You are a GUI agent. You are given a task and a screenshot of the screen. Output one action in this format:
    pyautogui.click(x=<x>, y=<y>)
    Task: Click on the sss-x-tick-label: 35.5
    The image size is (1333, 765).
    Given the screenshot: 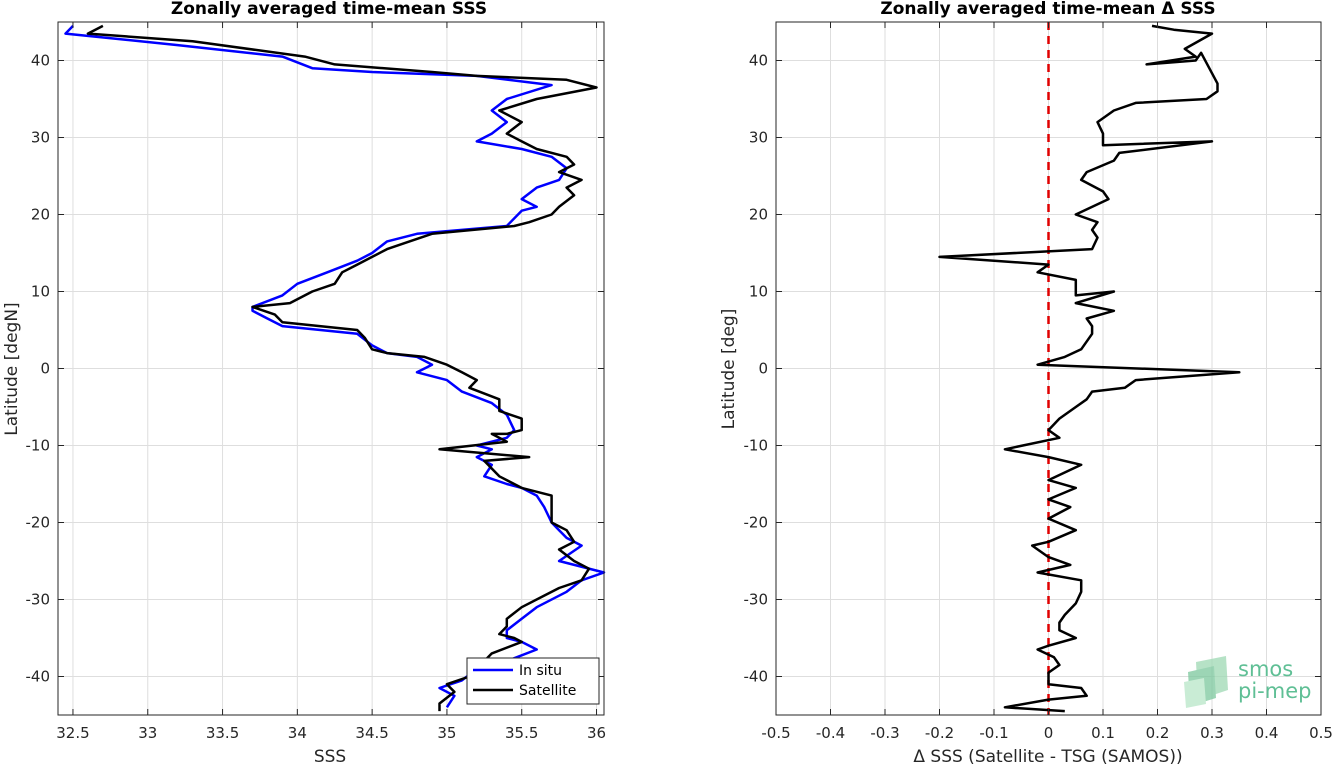 What is the action you would take?
    pyautogui.click(x=521, y=733)
    